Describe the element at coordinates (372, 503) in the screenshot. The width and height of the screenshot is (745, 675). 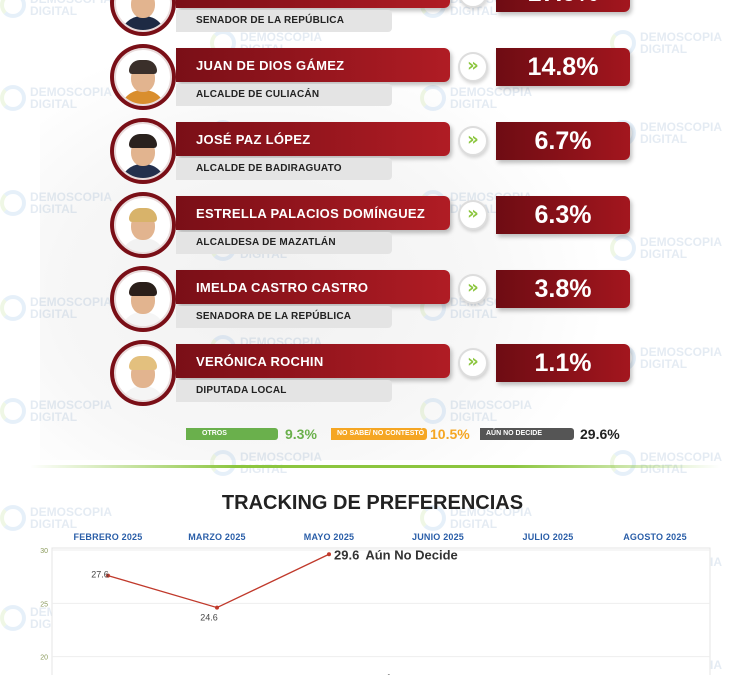
I see `chart-title: TRACKING DE PREFERENCIAS` at that location.